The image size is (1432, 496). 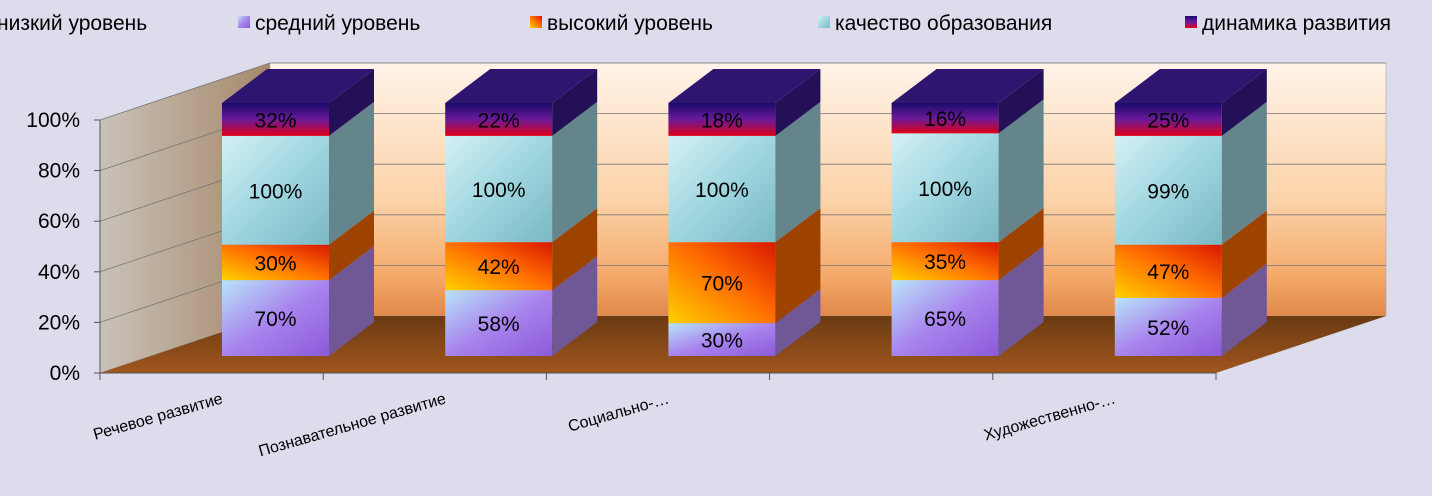 I want to click on data-label: 16%, so click(x=945, y=119).